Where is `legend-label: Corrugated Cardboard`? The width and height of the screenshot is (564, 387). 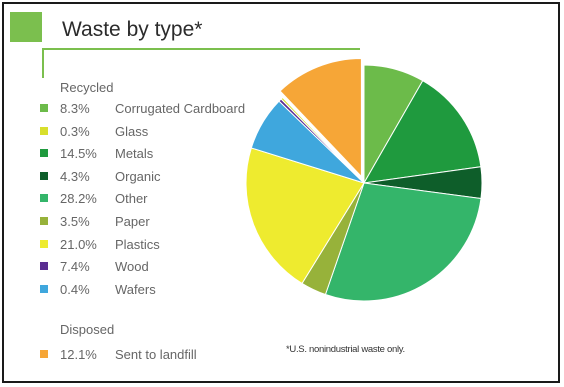 legend-label: Corrugated Cardboard is located at coordinates (180, 108).